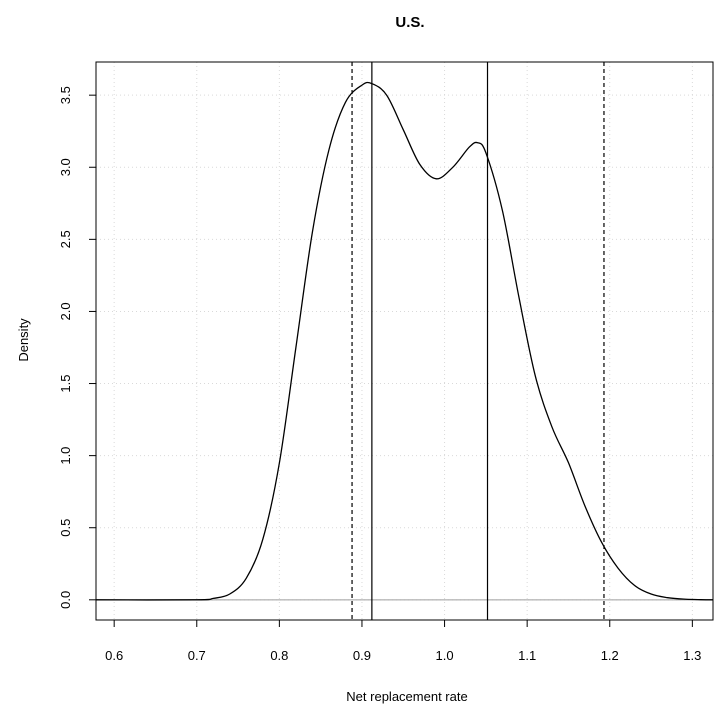 The image size is (715, 711). What do you see at coordinates (114, 655) in the screenshot?
I see `x-tick-label: 0.6` at bounding box center [114, 655].